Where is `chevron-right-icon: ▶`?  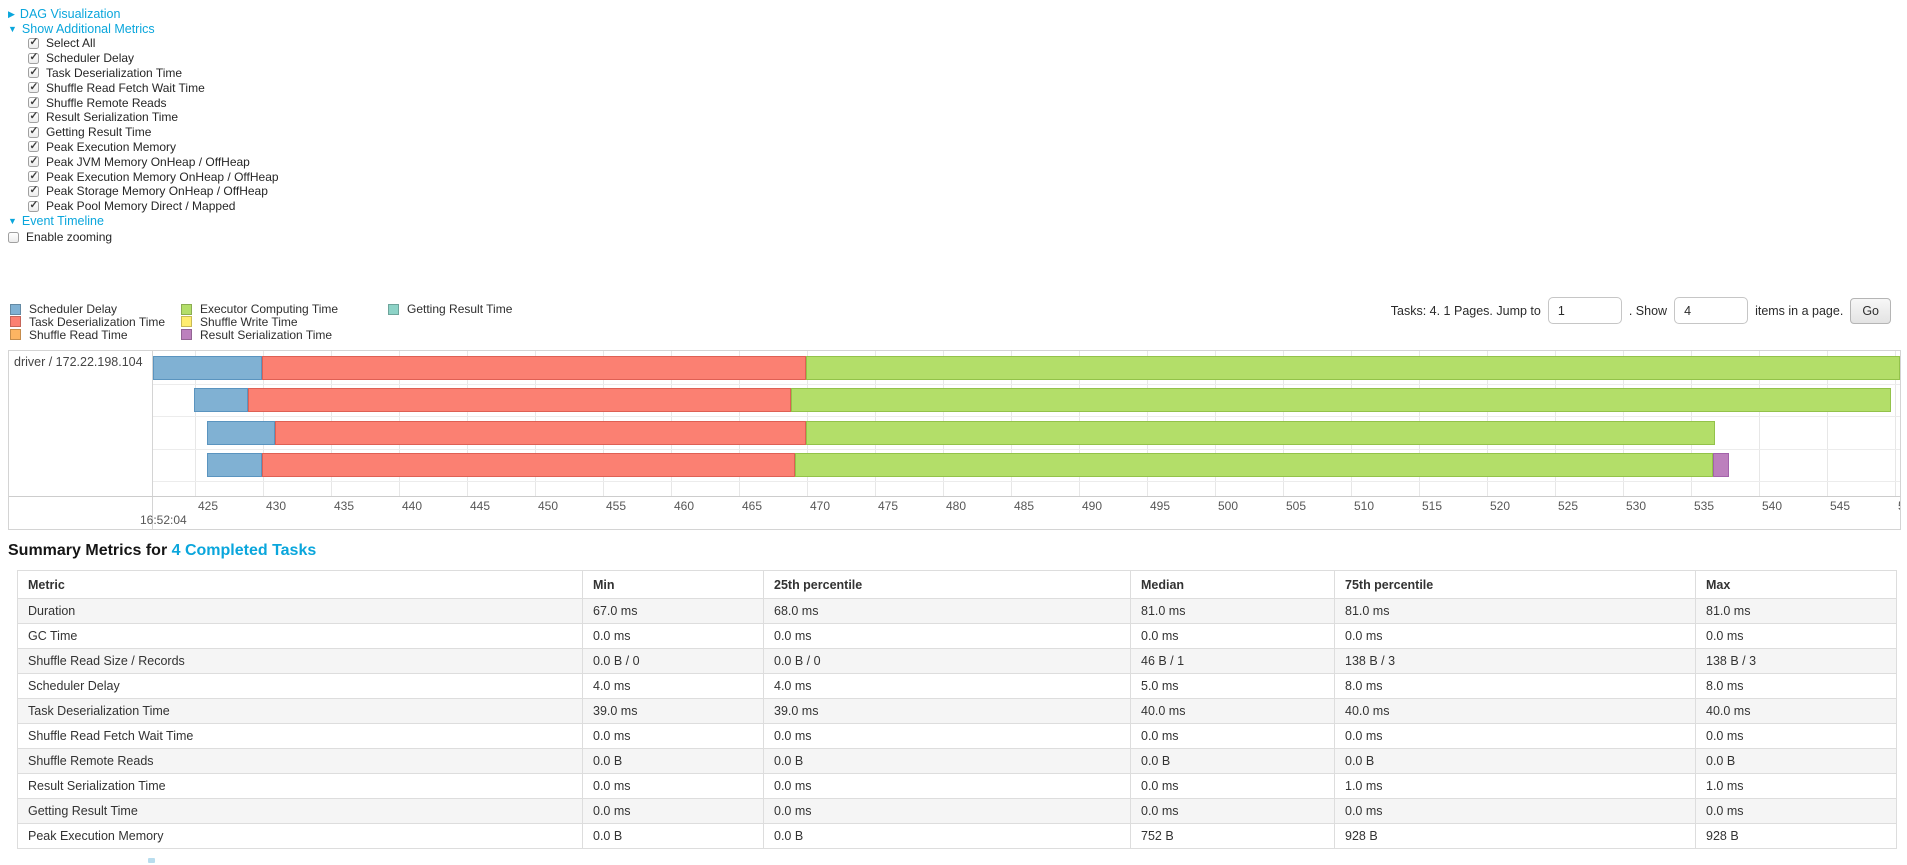 chevron-right-icon: ▶ is located at coordinates (11, 14).